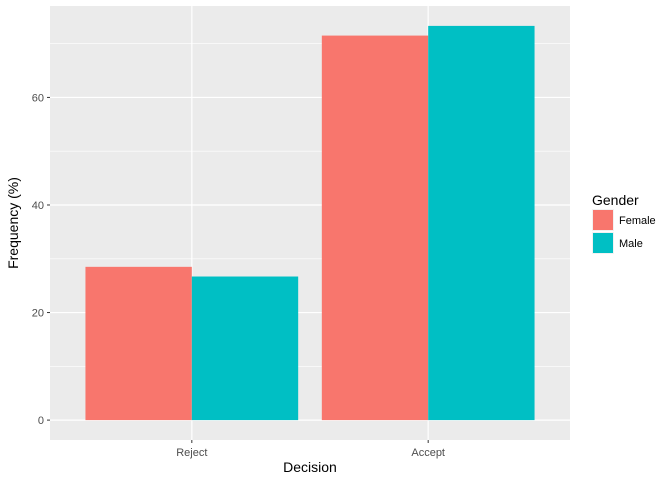  I want to click on bar-accept-female, so click(375, 228).